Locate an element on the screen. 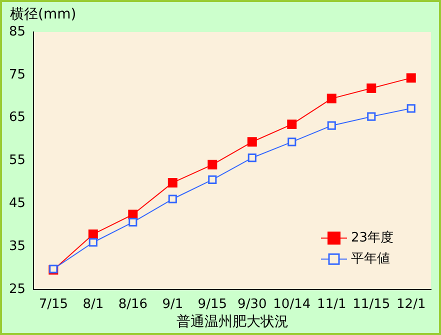  x-axis-title: 普通温州肥大状況 is located at coordinates (232, 321).